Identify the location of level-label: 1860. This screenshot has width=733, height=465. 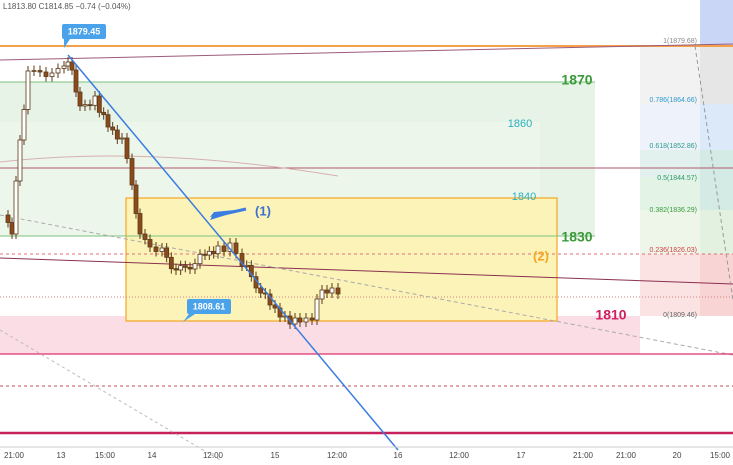
(520, 124).